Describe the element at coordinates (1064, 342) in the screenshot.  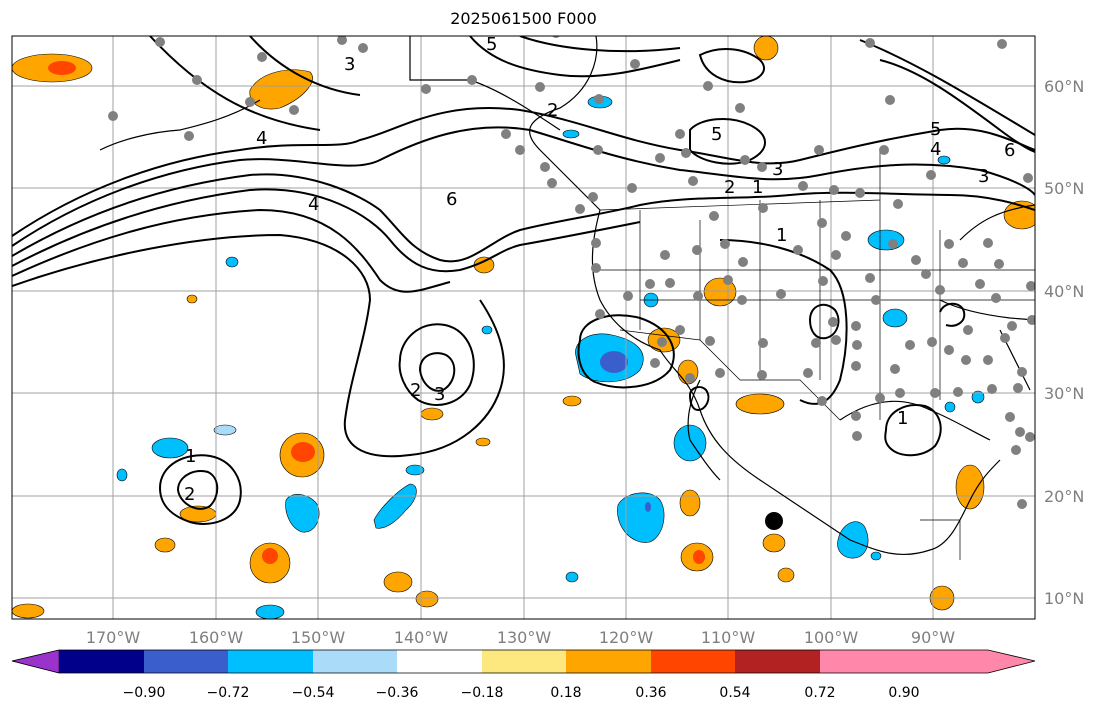
I see `latitude-labels: 60°N 50°N 40°N 30°N 20°N 10°N` at that location.